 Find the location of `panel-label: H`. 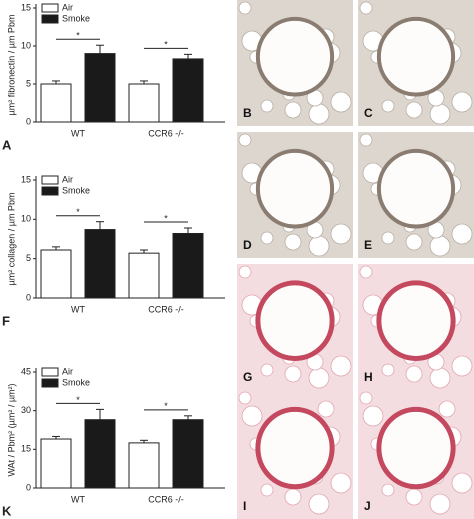

panel-label: H is located at coordinates (368, 377).